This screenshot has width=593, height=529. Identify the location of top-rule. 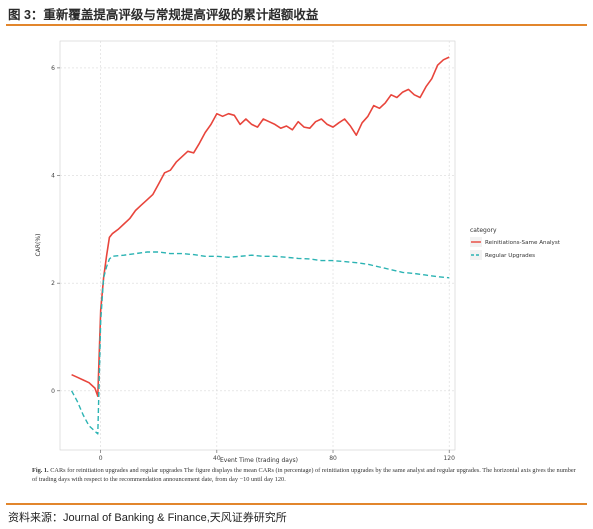
(296, 25).